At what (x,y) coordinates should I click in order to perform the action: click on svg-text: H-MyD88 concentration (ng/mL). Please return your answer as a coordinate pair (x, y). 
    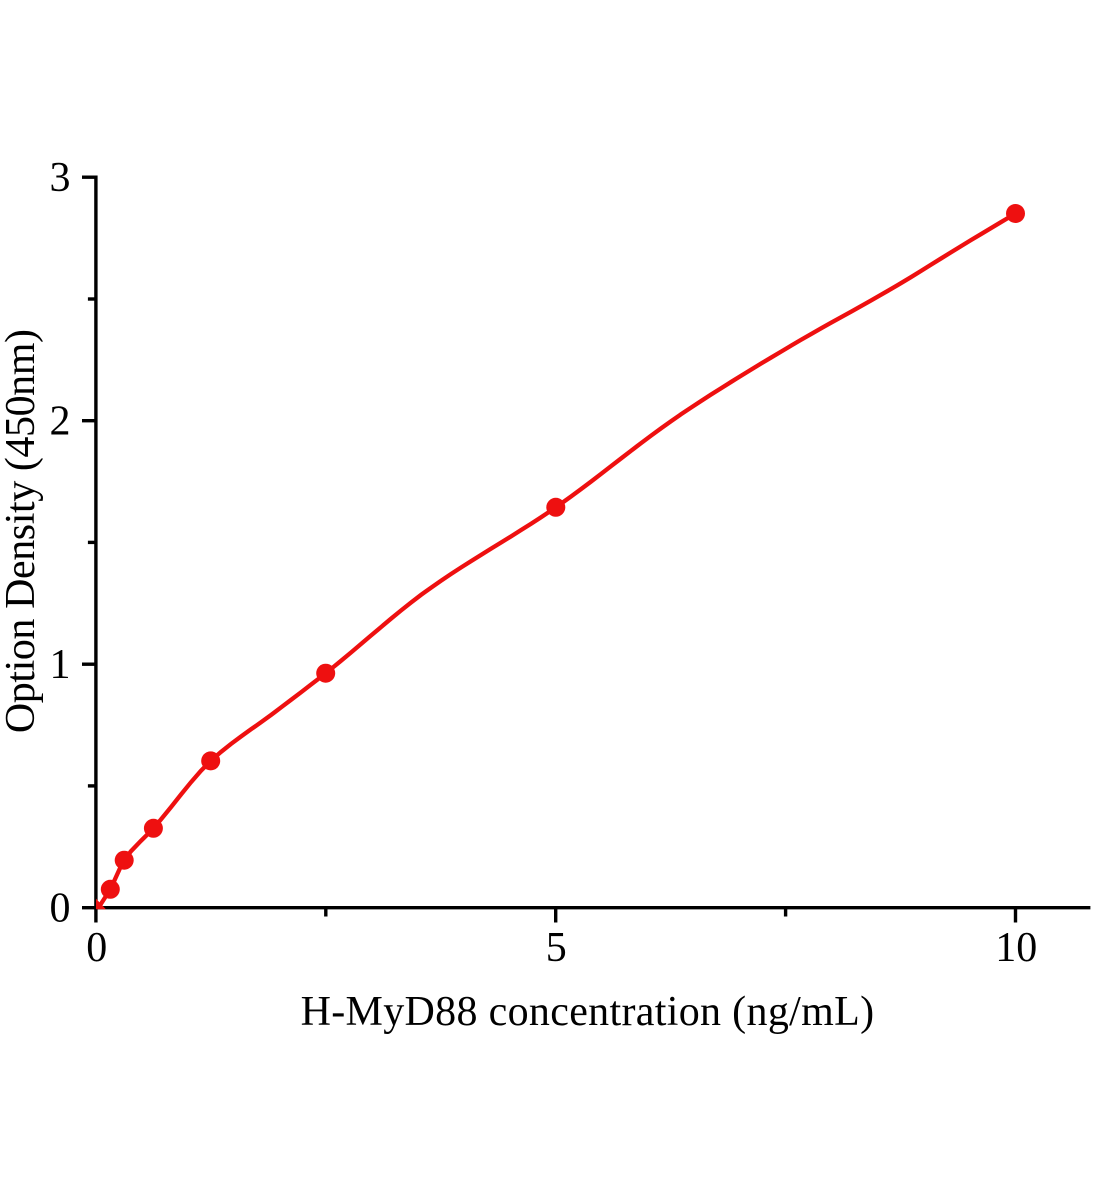
    Looking at the image, I should click on (588, 1012).